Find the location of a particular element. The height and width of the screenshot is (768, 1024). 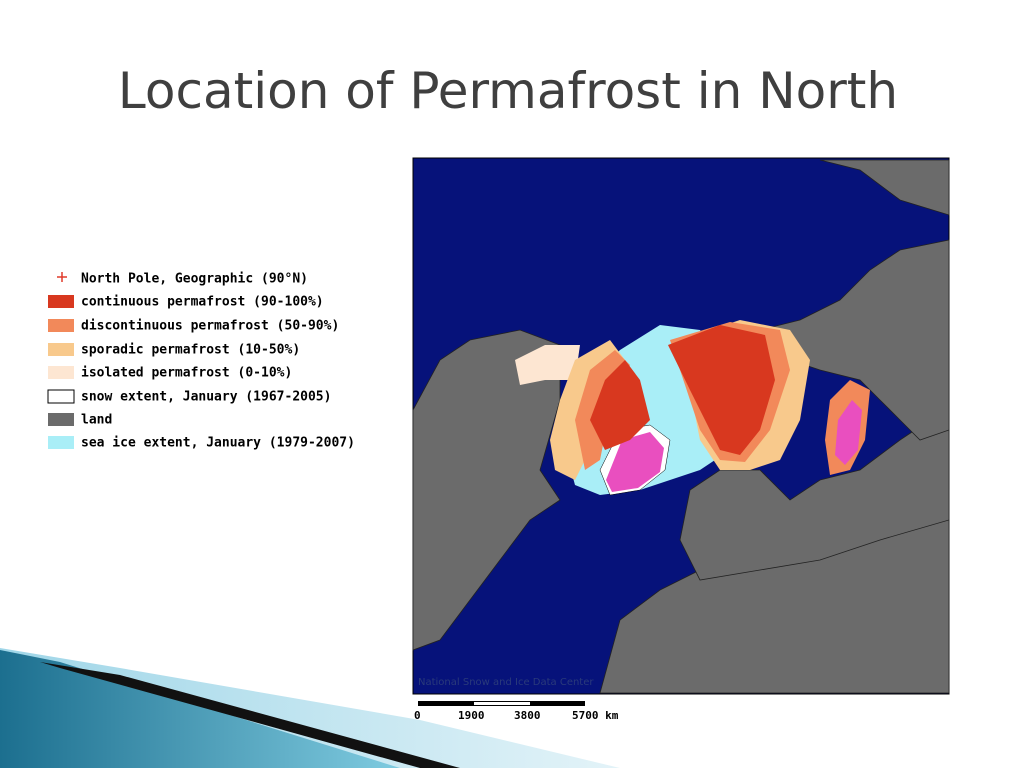

scale-bar: 0 1900 3800 5700 km is located at coordinates (516, 711).